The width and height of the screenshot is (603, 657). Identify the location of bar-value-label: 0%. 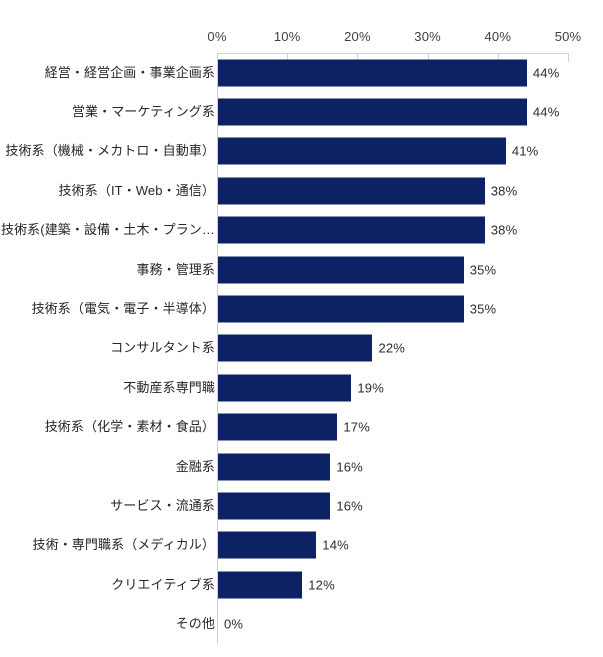
(234, 624).